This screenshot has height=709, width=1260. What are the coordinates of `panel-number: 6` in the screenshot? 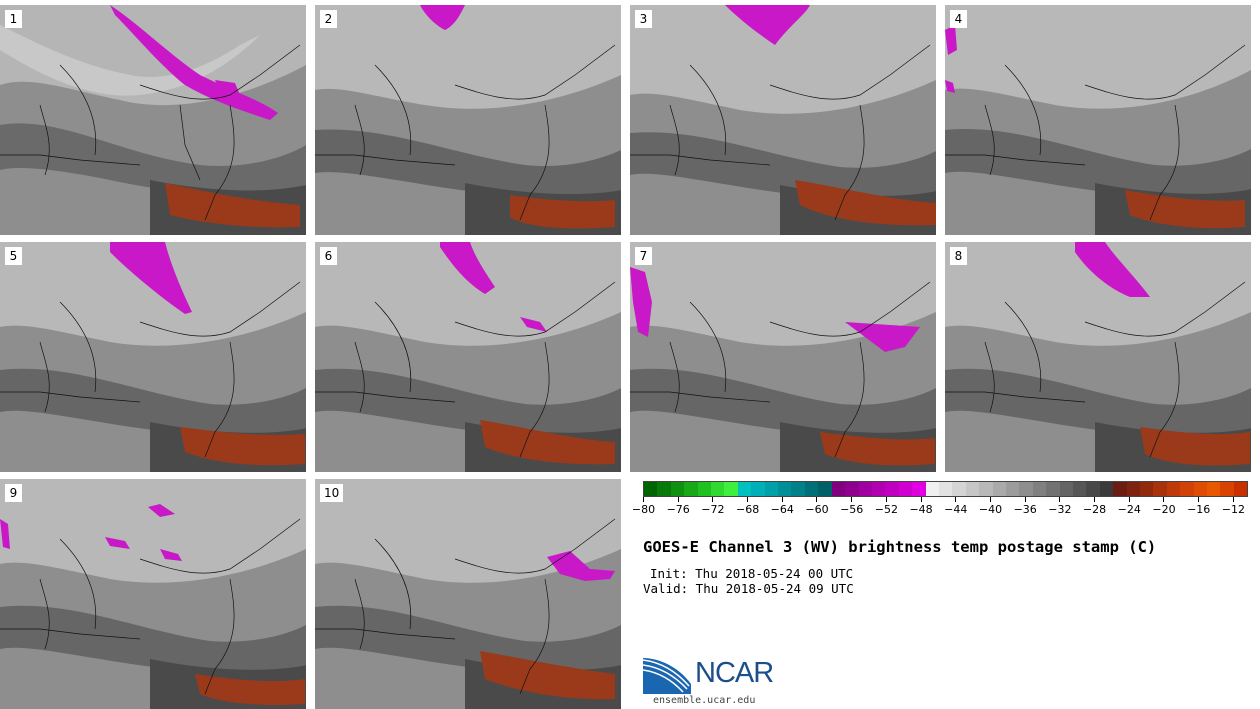 It's located at (328, 256).